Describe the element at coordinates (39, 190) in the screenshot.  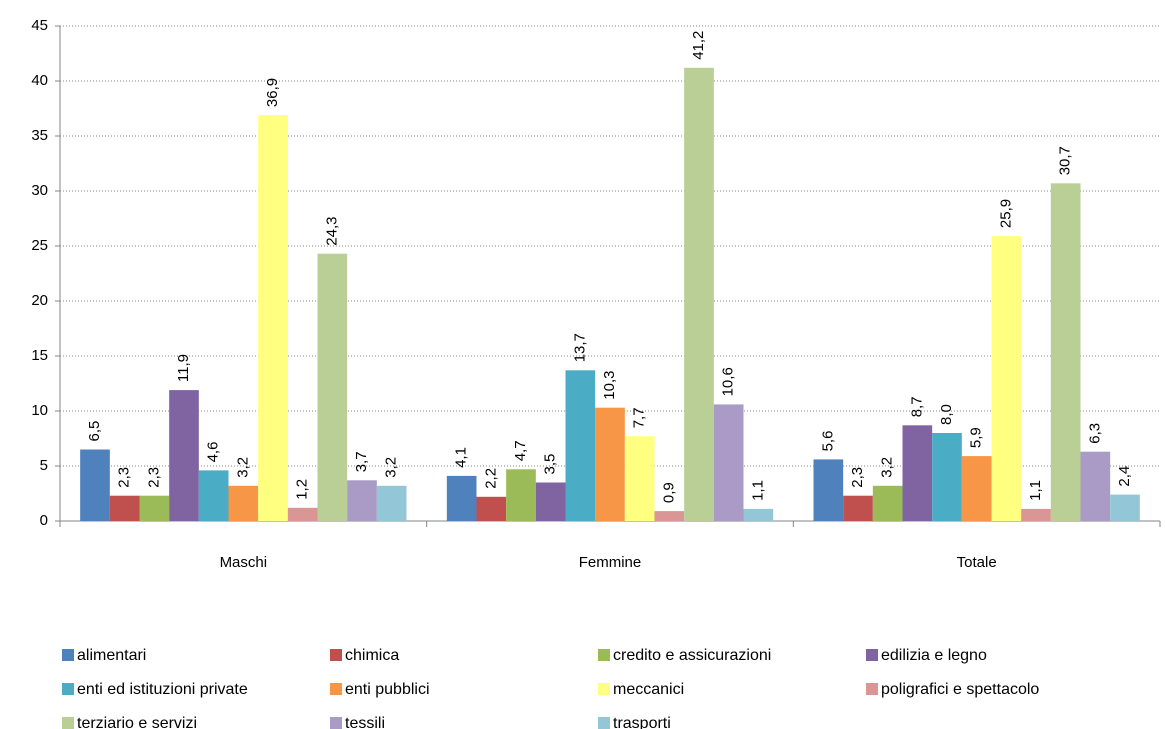
I see `y-tick-label: 30` at that location.